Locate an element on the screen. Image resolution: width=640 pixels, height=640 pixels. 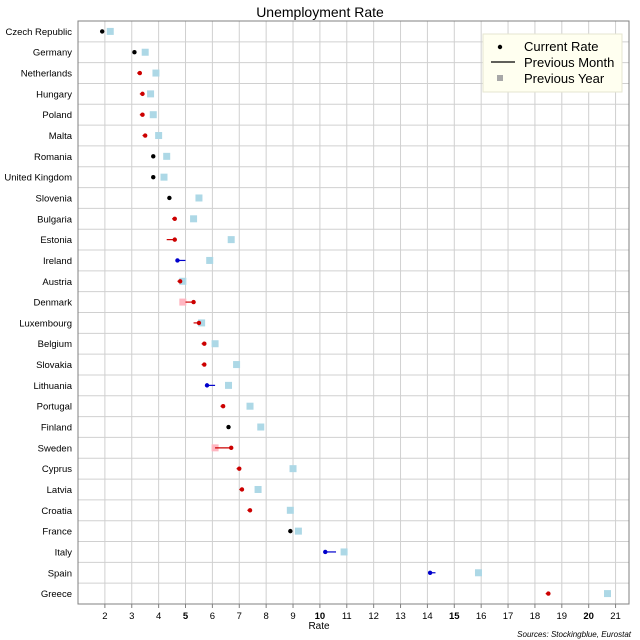
category-label: Lithuania is located at coordinates (52, 386).